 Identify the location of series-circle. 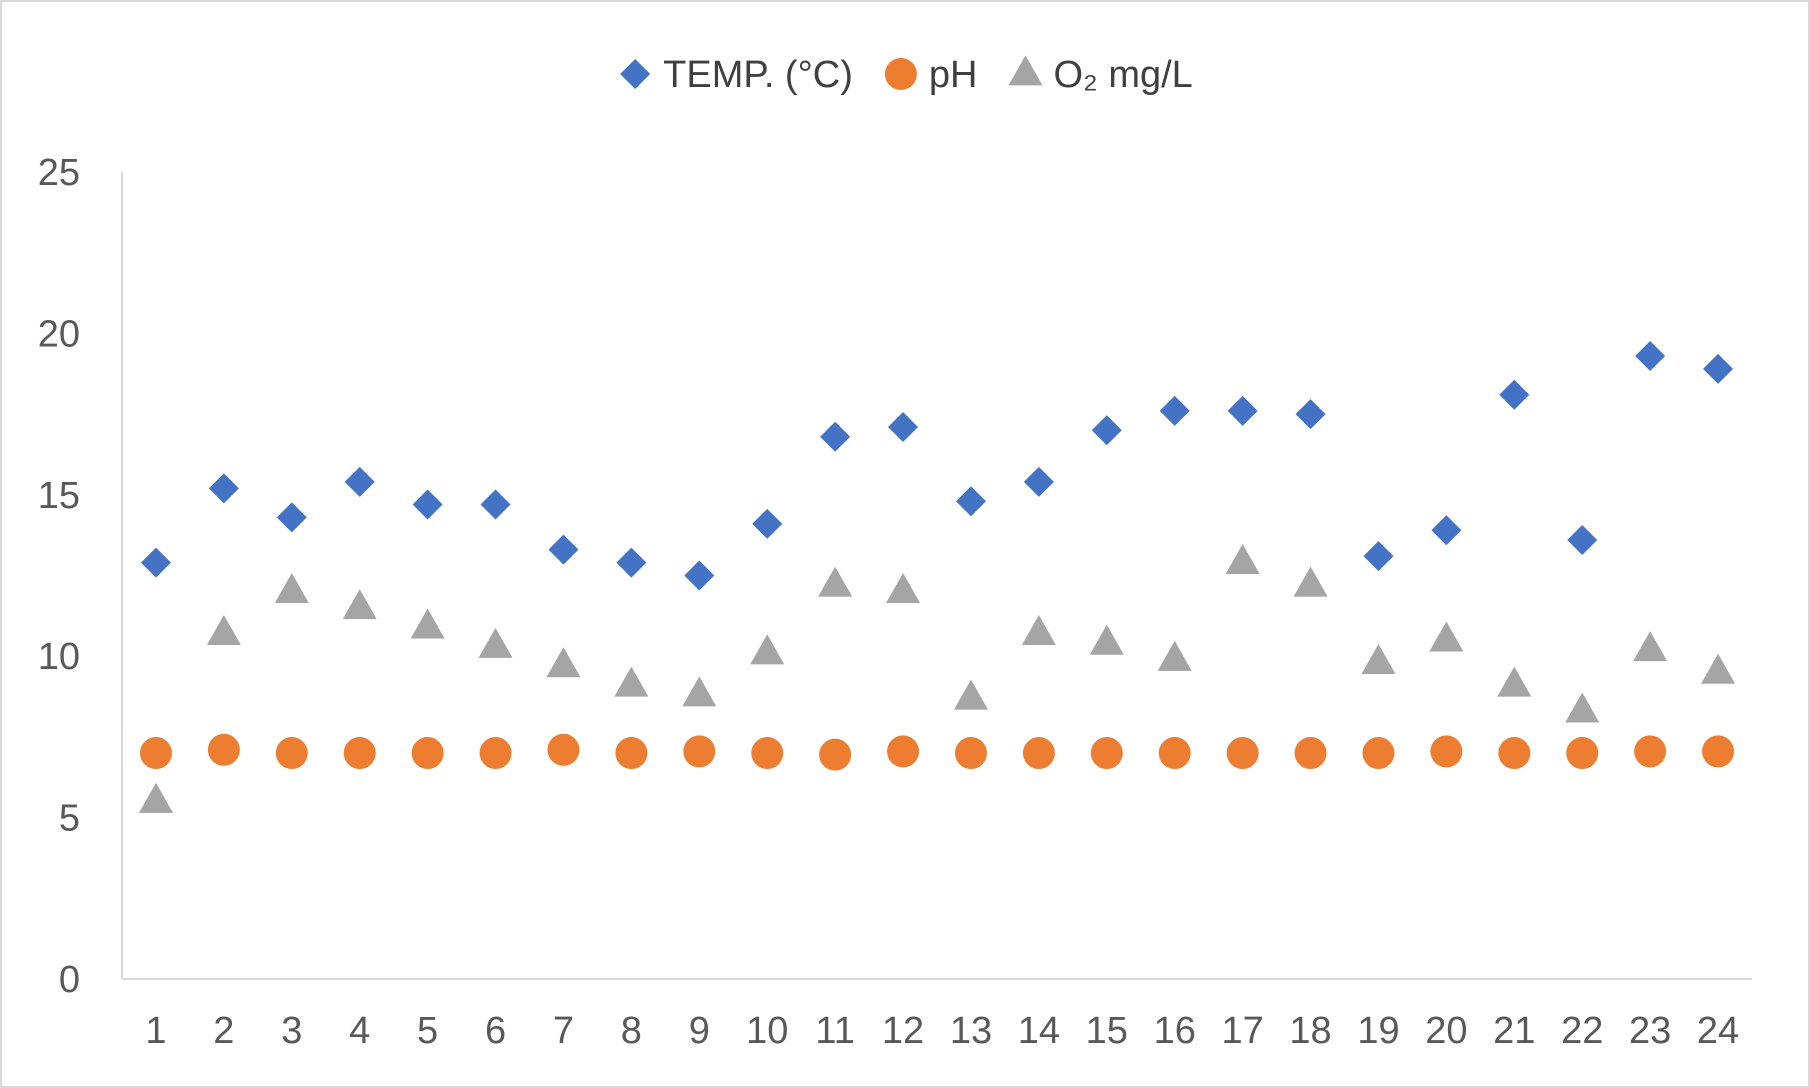
(937, 752).